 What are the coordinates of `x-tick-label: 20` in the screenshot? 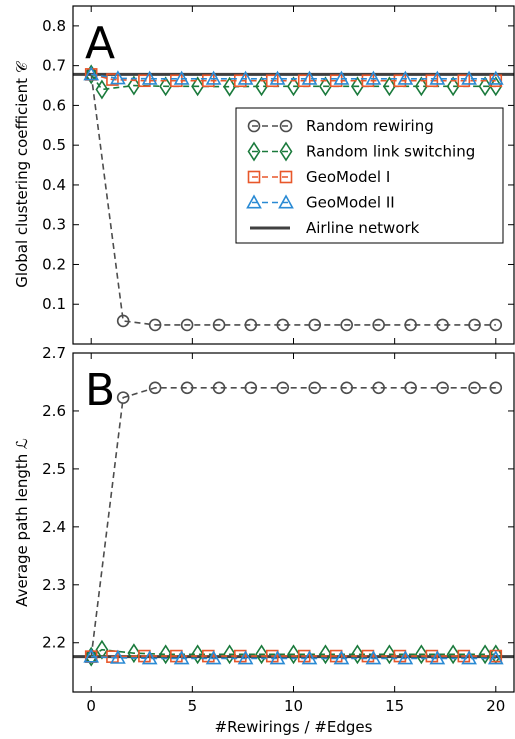 It's located at (495, 706).